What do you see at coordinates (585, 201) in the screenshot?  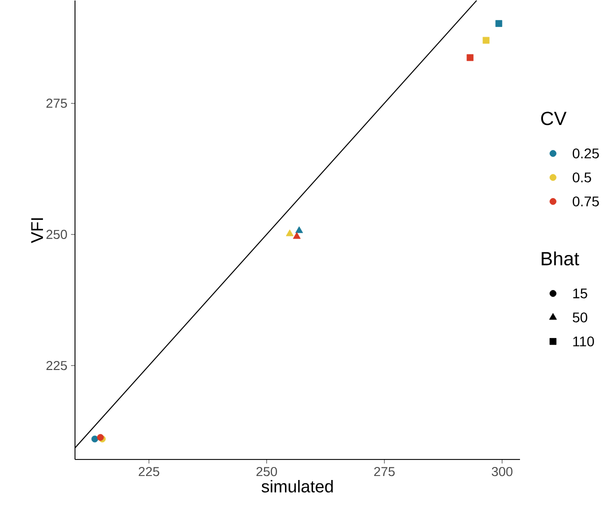 I see `legend-label: 0.75` at bounding box center [585, 201].